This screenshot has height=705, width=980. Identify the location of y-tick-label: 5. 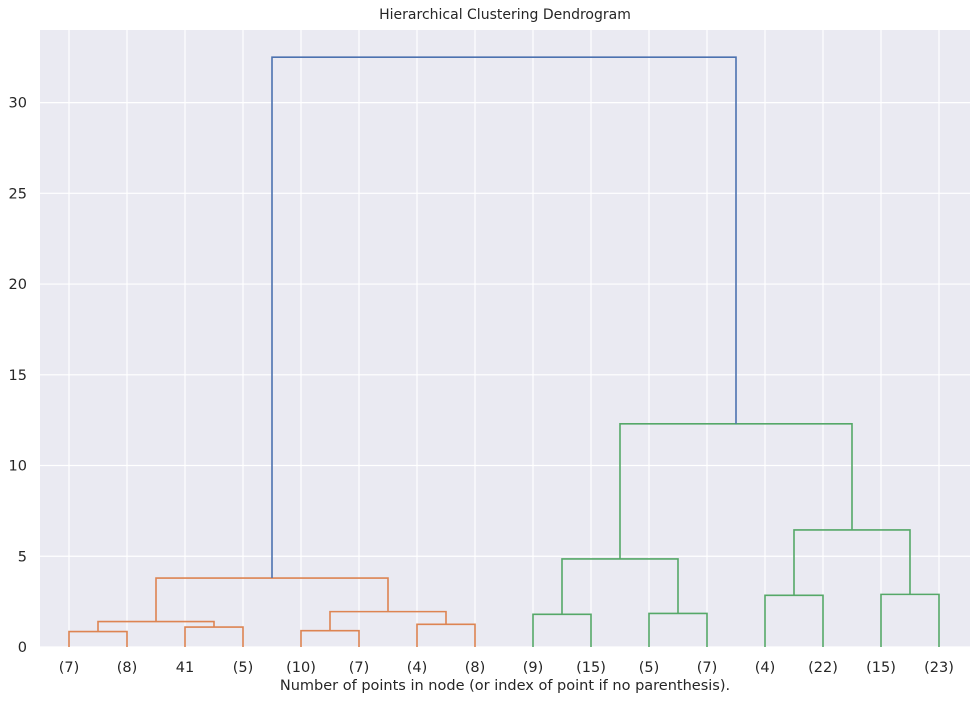
(22, 557).